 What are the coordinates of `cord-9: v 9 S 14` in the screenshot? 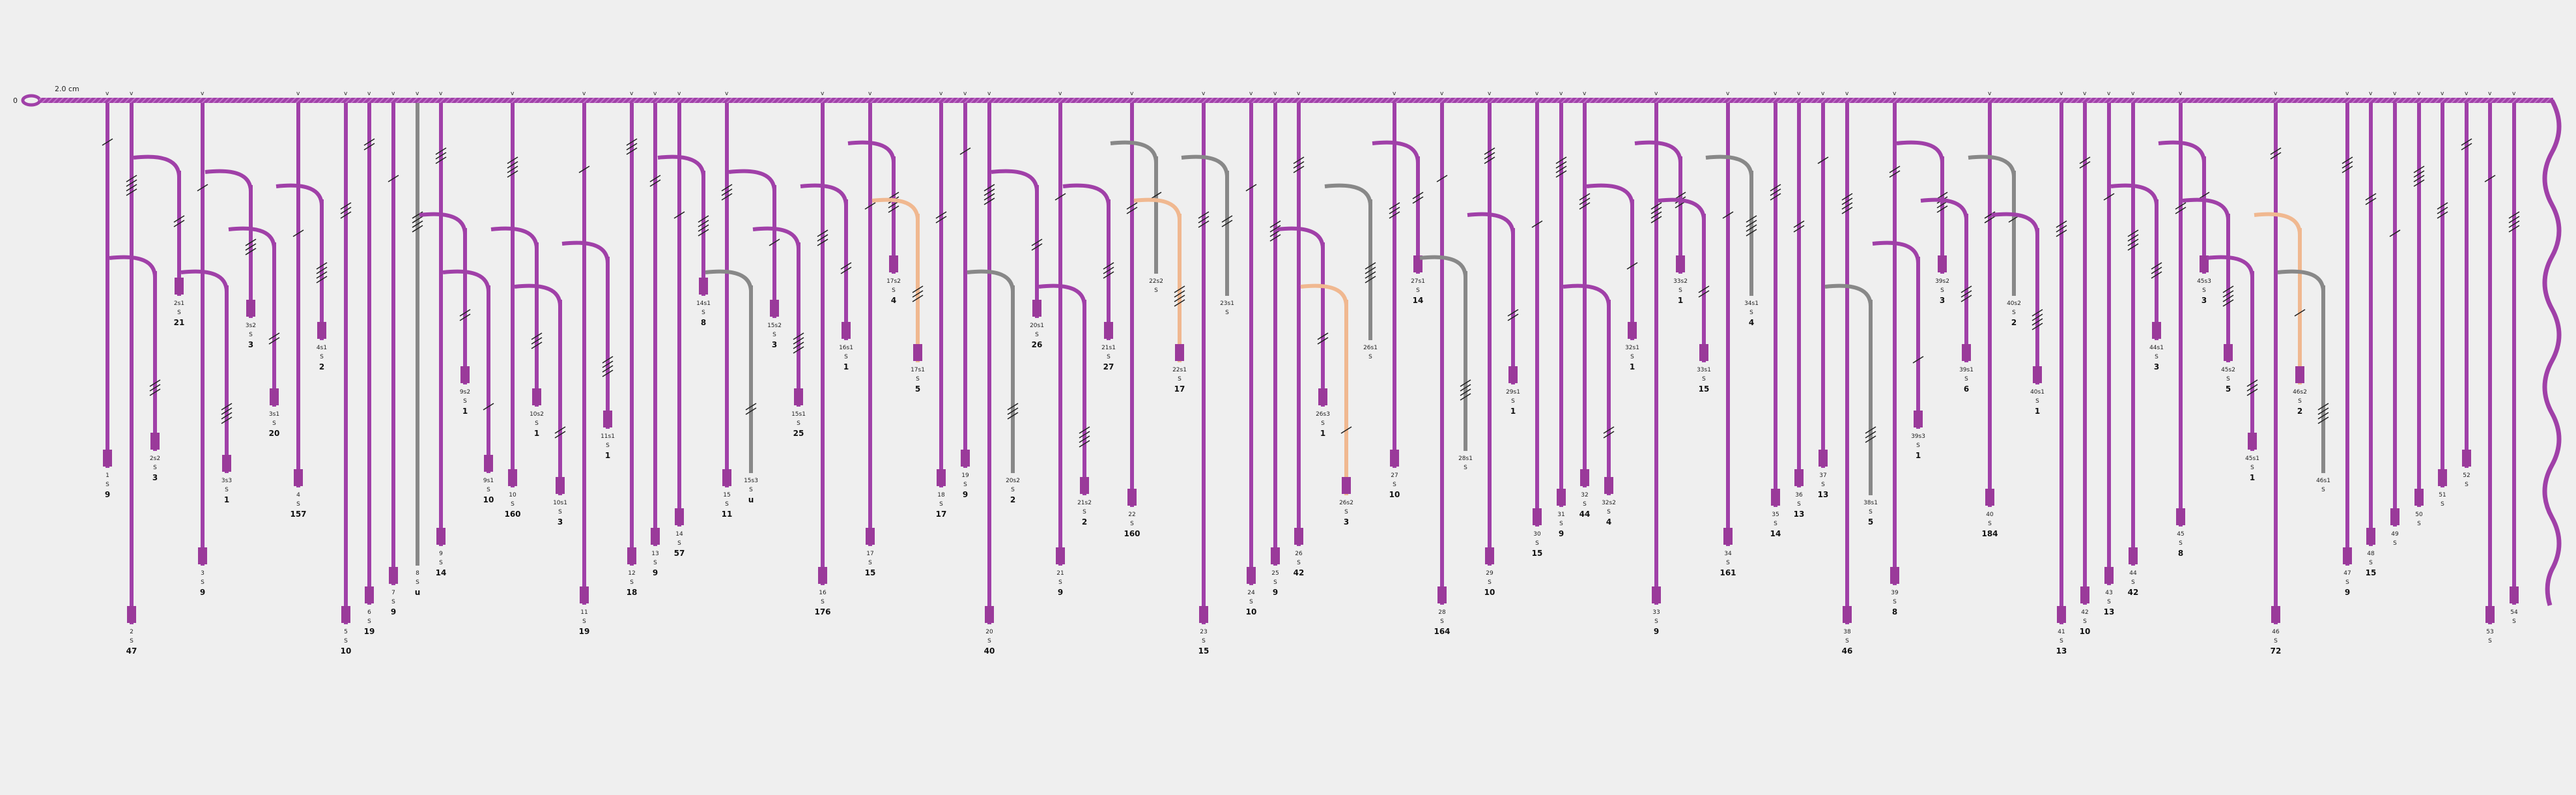 It's located at (441, 334).